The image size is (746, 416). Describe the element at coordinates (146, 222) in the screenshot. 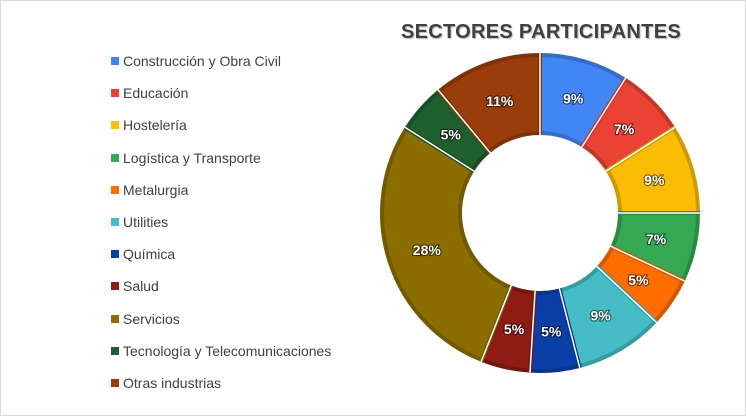

I see `legend-label: Utilities` at that location.